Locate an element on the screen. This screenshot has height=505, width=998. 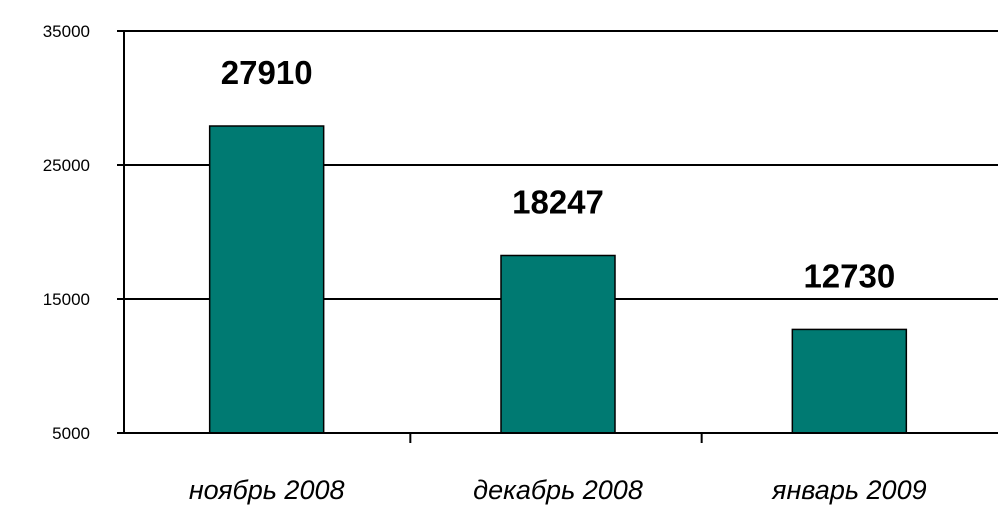
y-tick-label: 35000 is located at coordinates (66, 31).